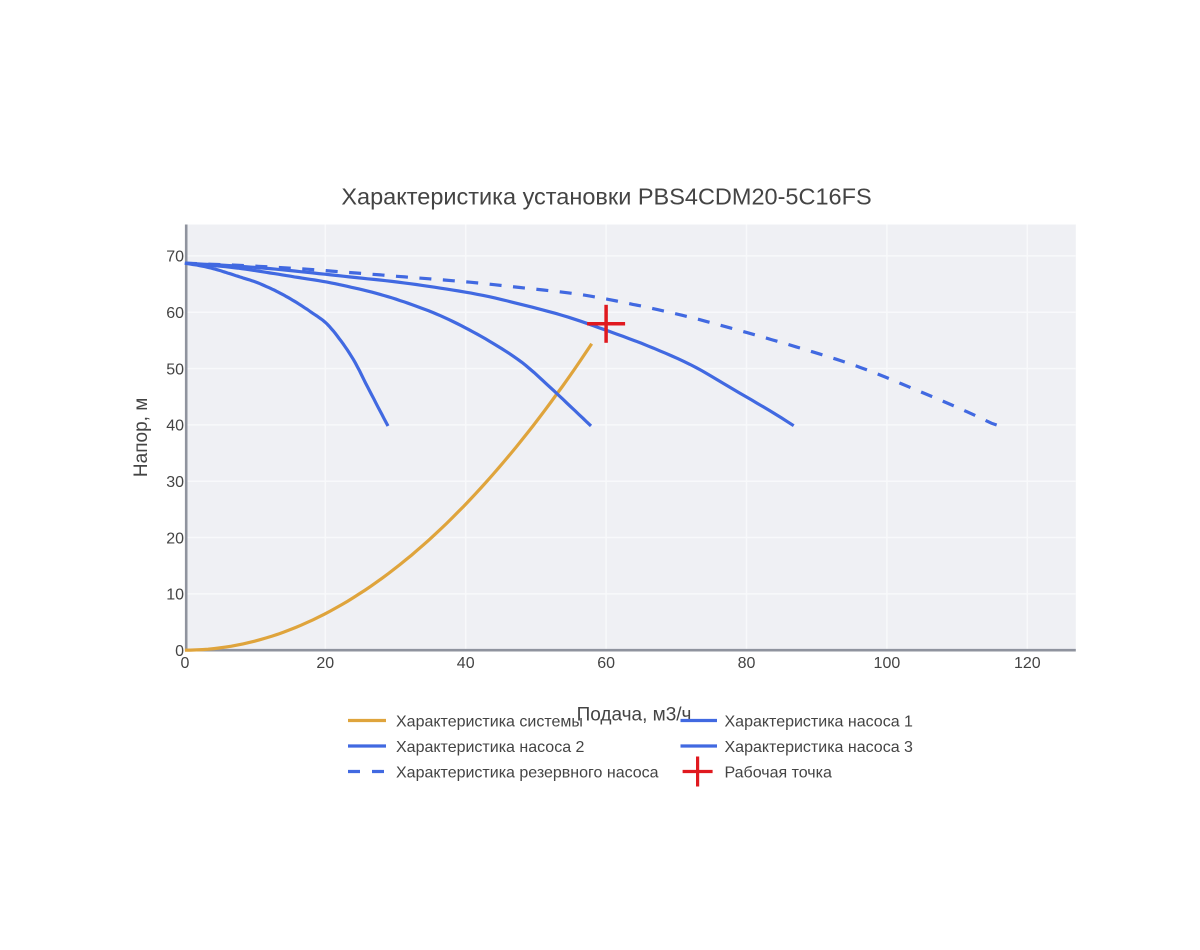 The height and width of the screenshot is (950, 1200). Describe the element at coordinates (747, 663) in the screenshot. I see `svg-text: 80` at that location.